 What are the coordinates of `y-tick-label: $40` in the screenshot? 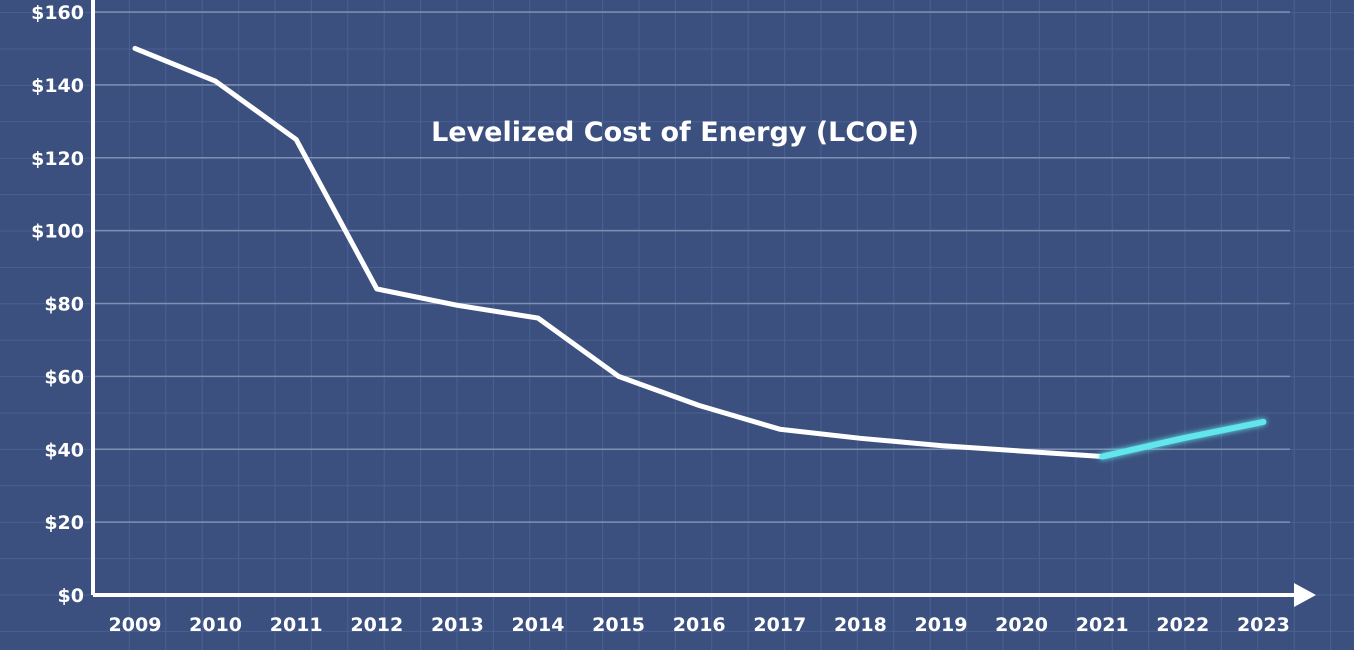 It's located at (64, 450).